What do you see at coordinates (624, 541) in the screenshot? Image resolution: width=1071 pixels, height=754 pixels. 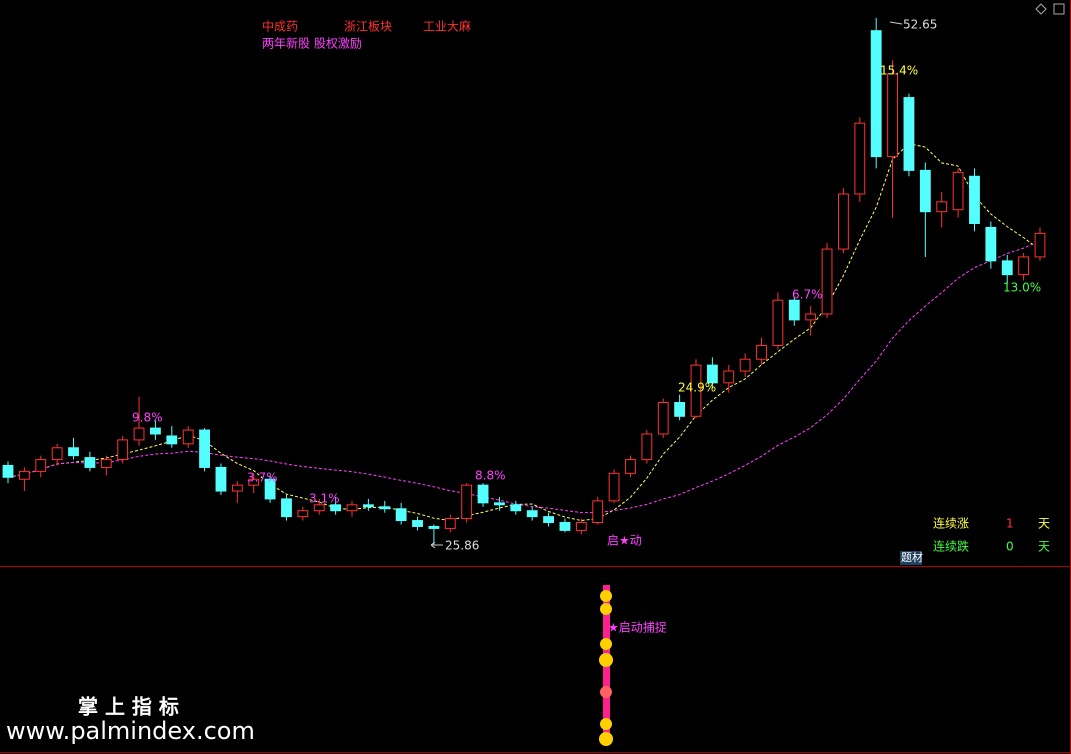 I see `start-label: 启★动` at bounding box center [624, 541].